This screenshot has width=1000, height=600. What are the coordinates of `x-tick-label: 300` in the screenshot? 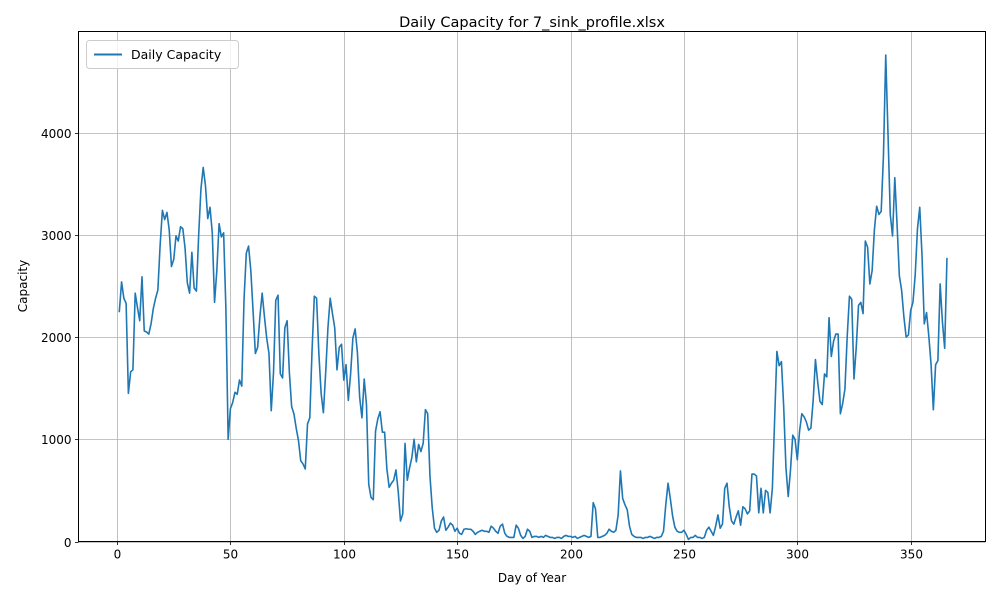 It's located at (797, 555).